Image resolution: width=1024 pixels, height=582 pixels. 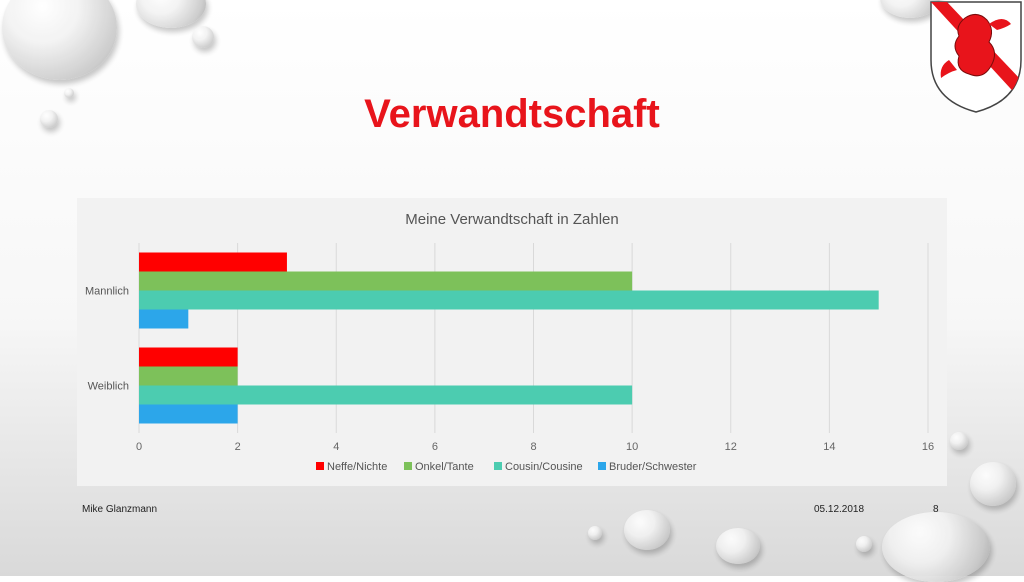 What do you see at coordinates (139, 447) in the screenshot?
I see `x-tick-label: 0` at bounding box center [139, 447].